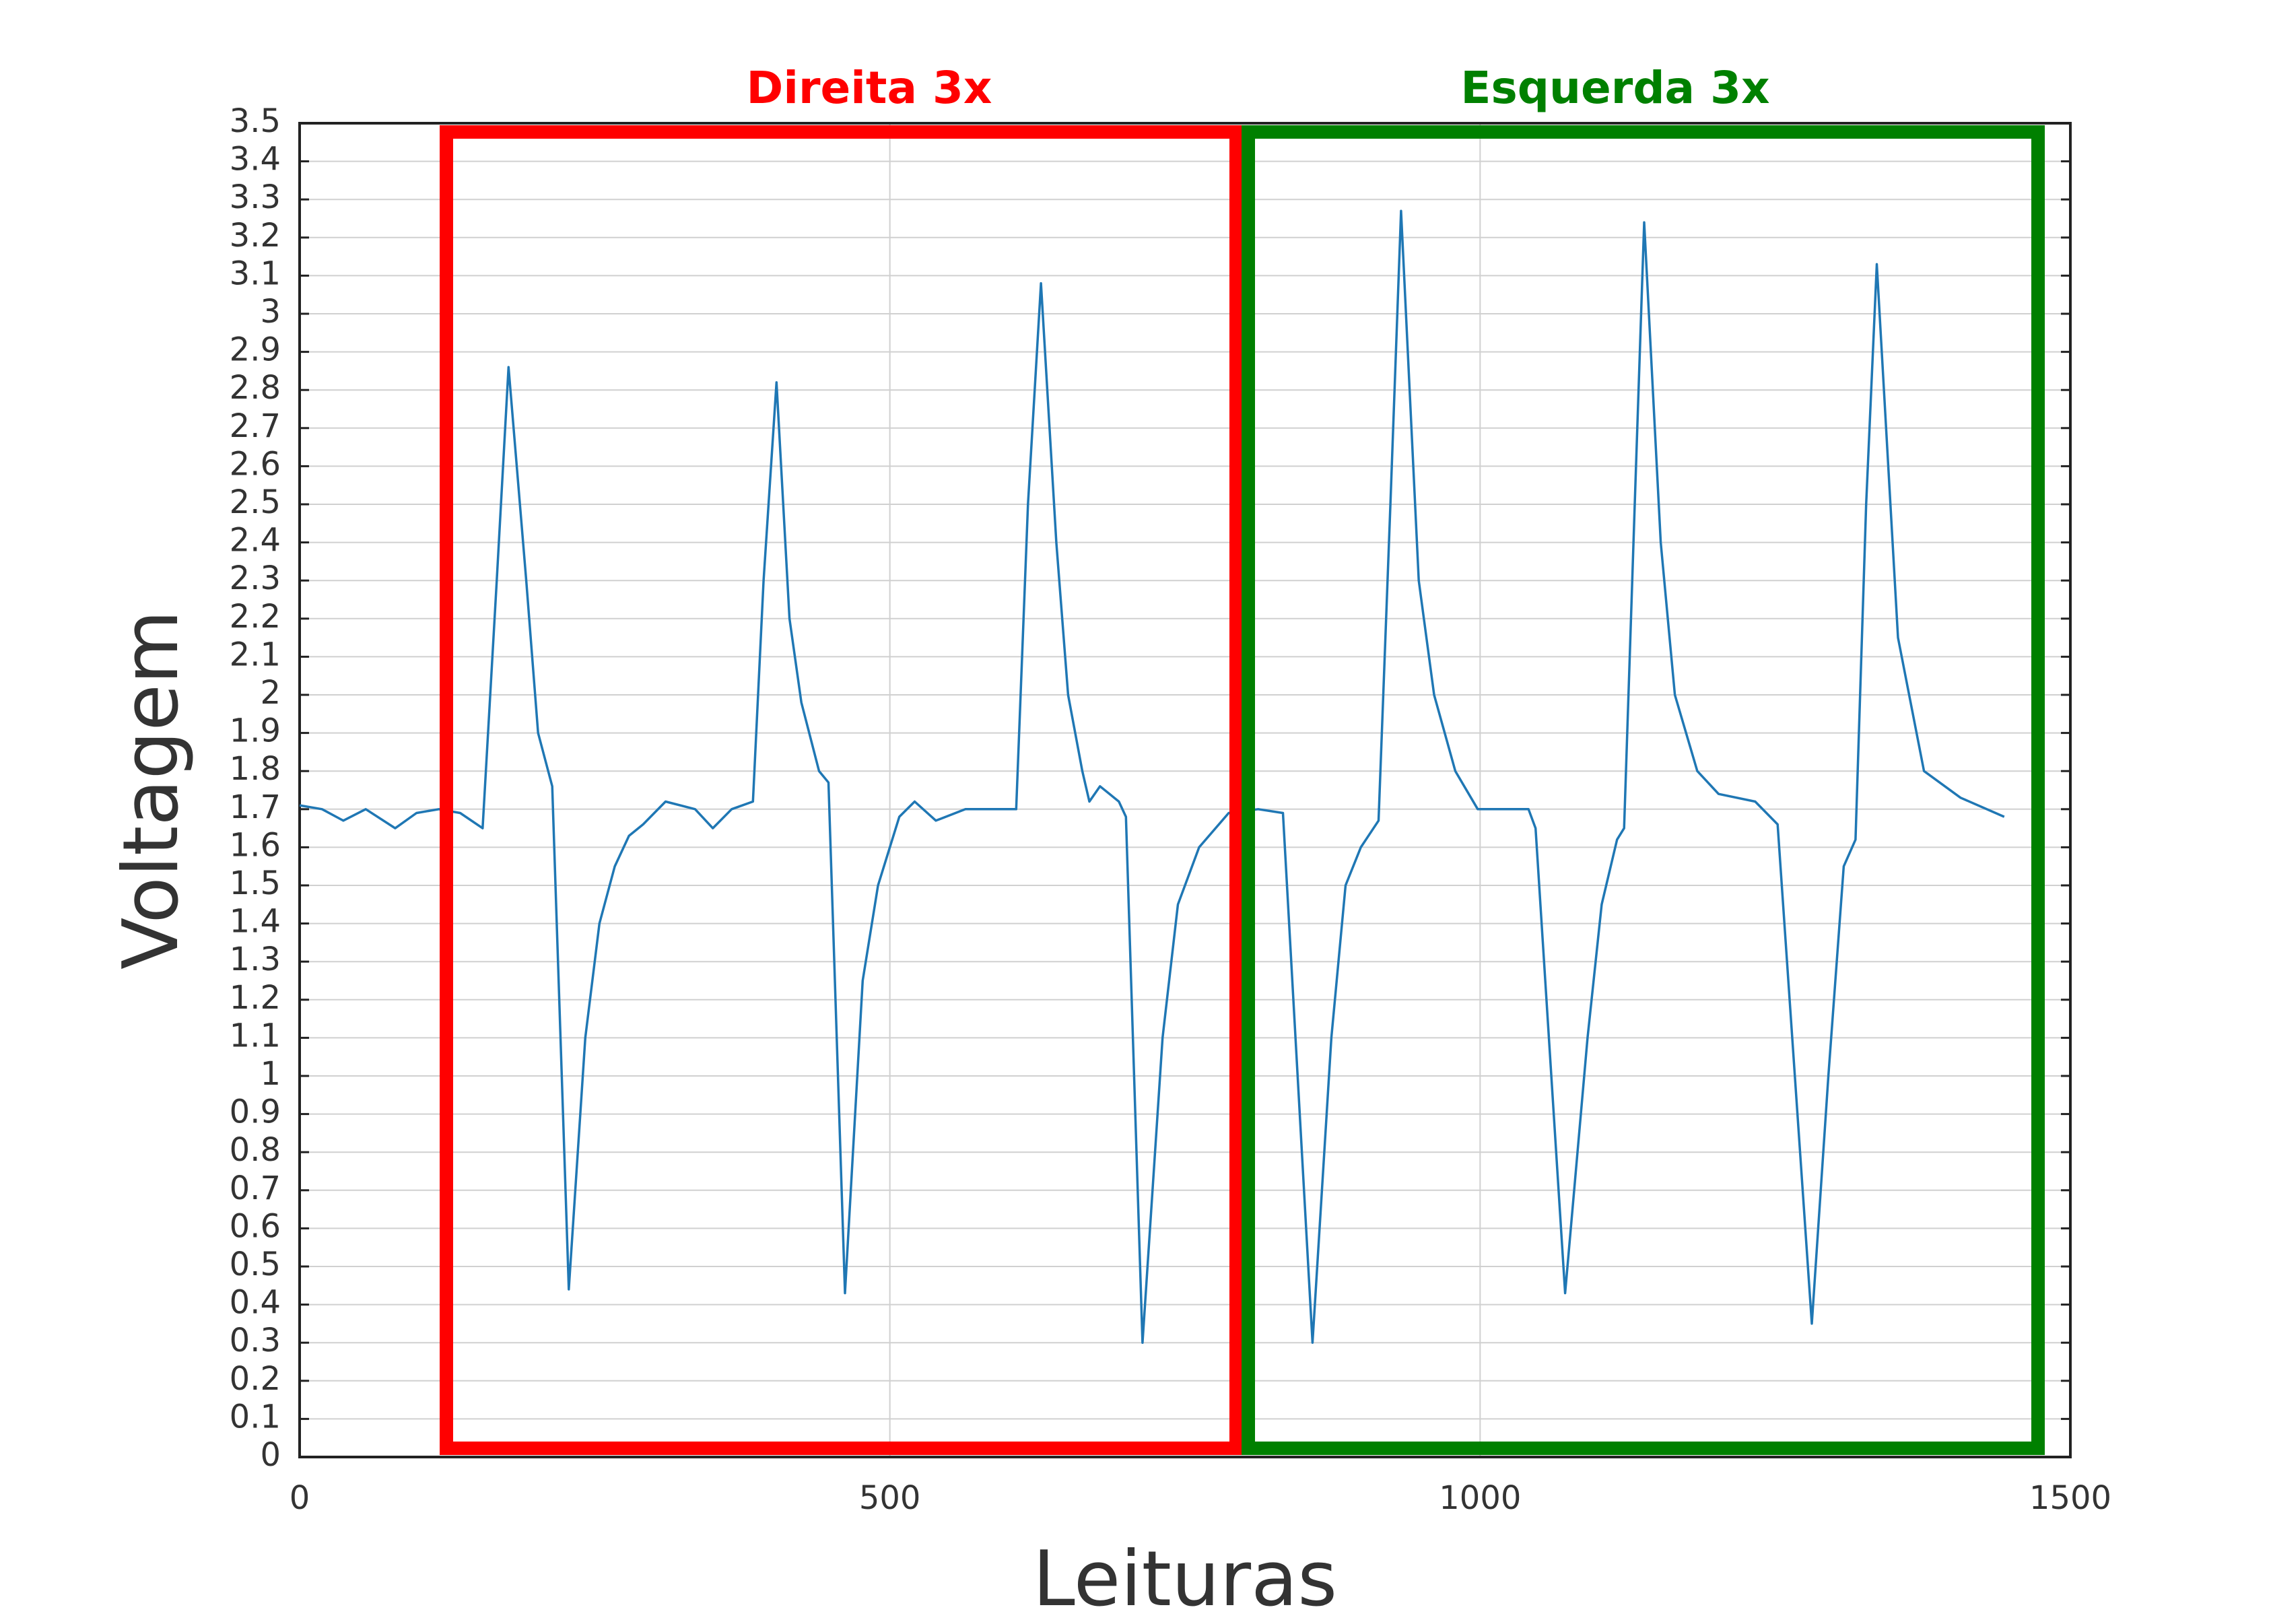 The width and height of the screenshot is (2271, 1624). What do you see at coordinates (270, 693) in the screenshot?
I see `y-tick-label: 2` at bounding box center [270, 693].